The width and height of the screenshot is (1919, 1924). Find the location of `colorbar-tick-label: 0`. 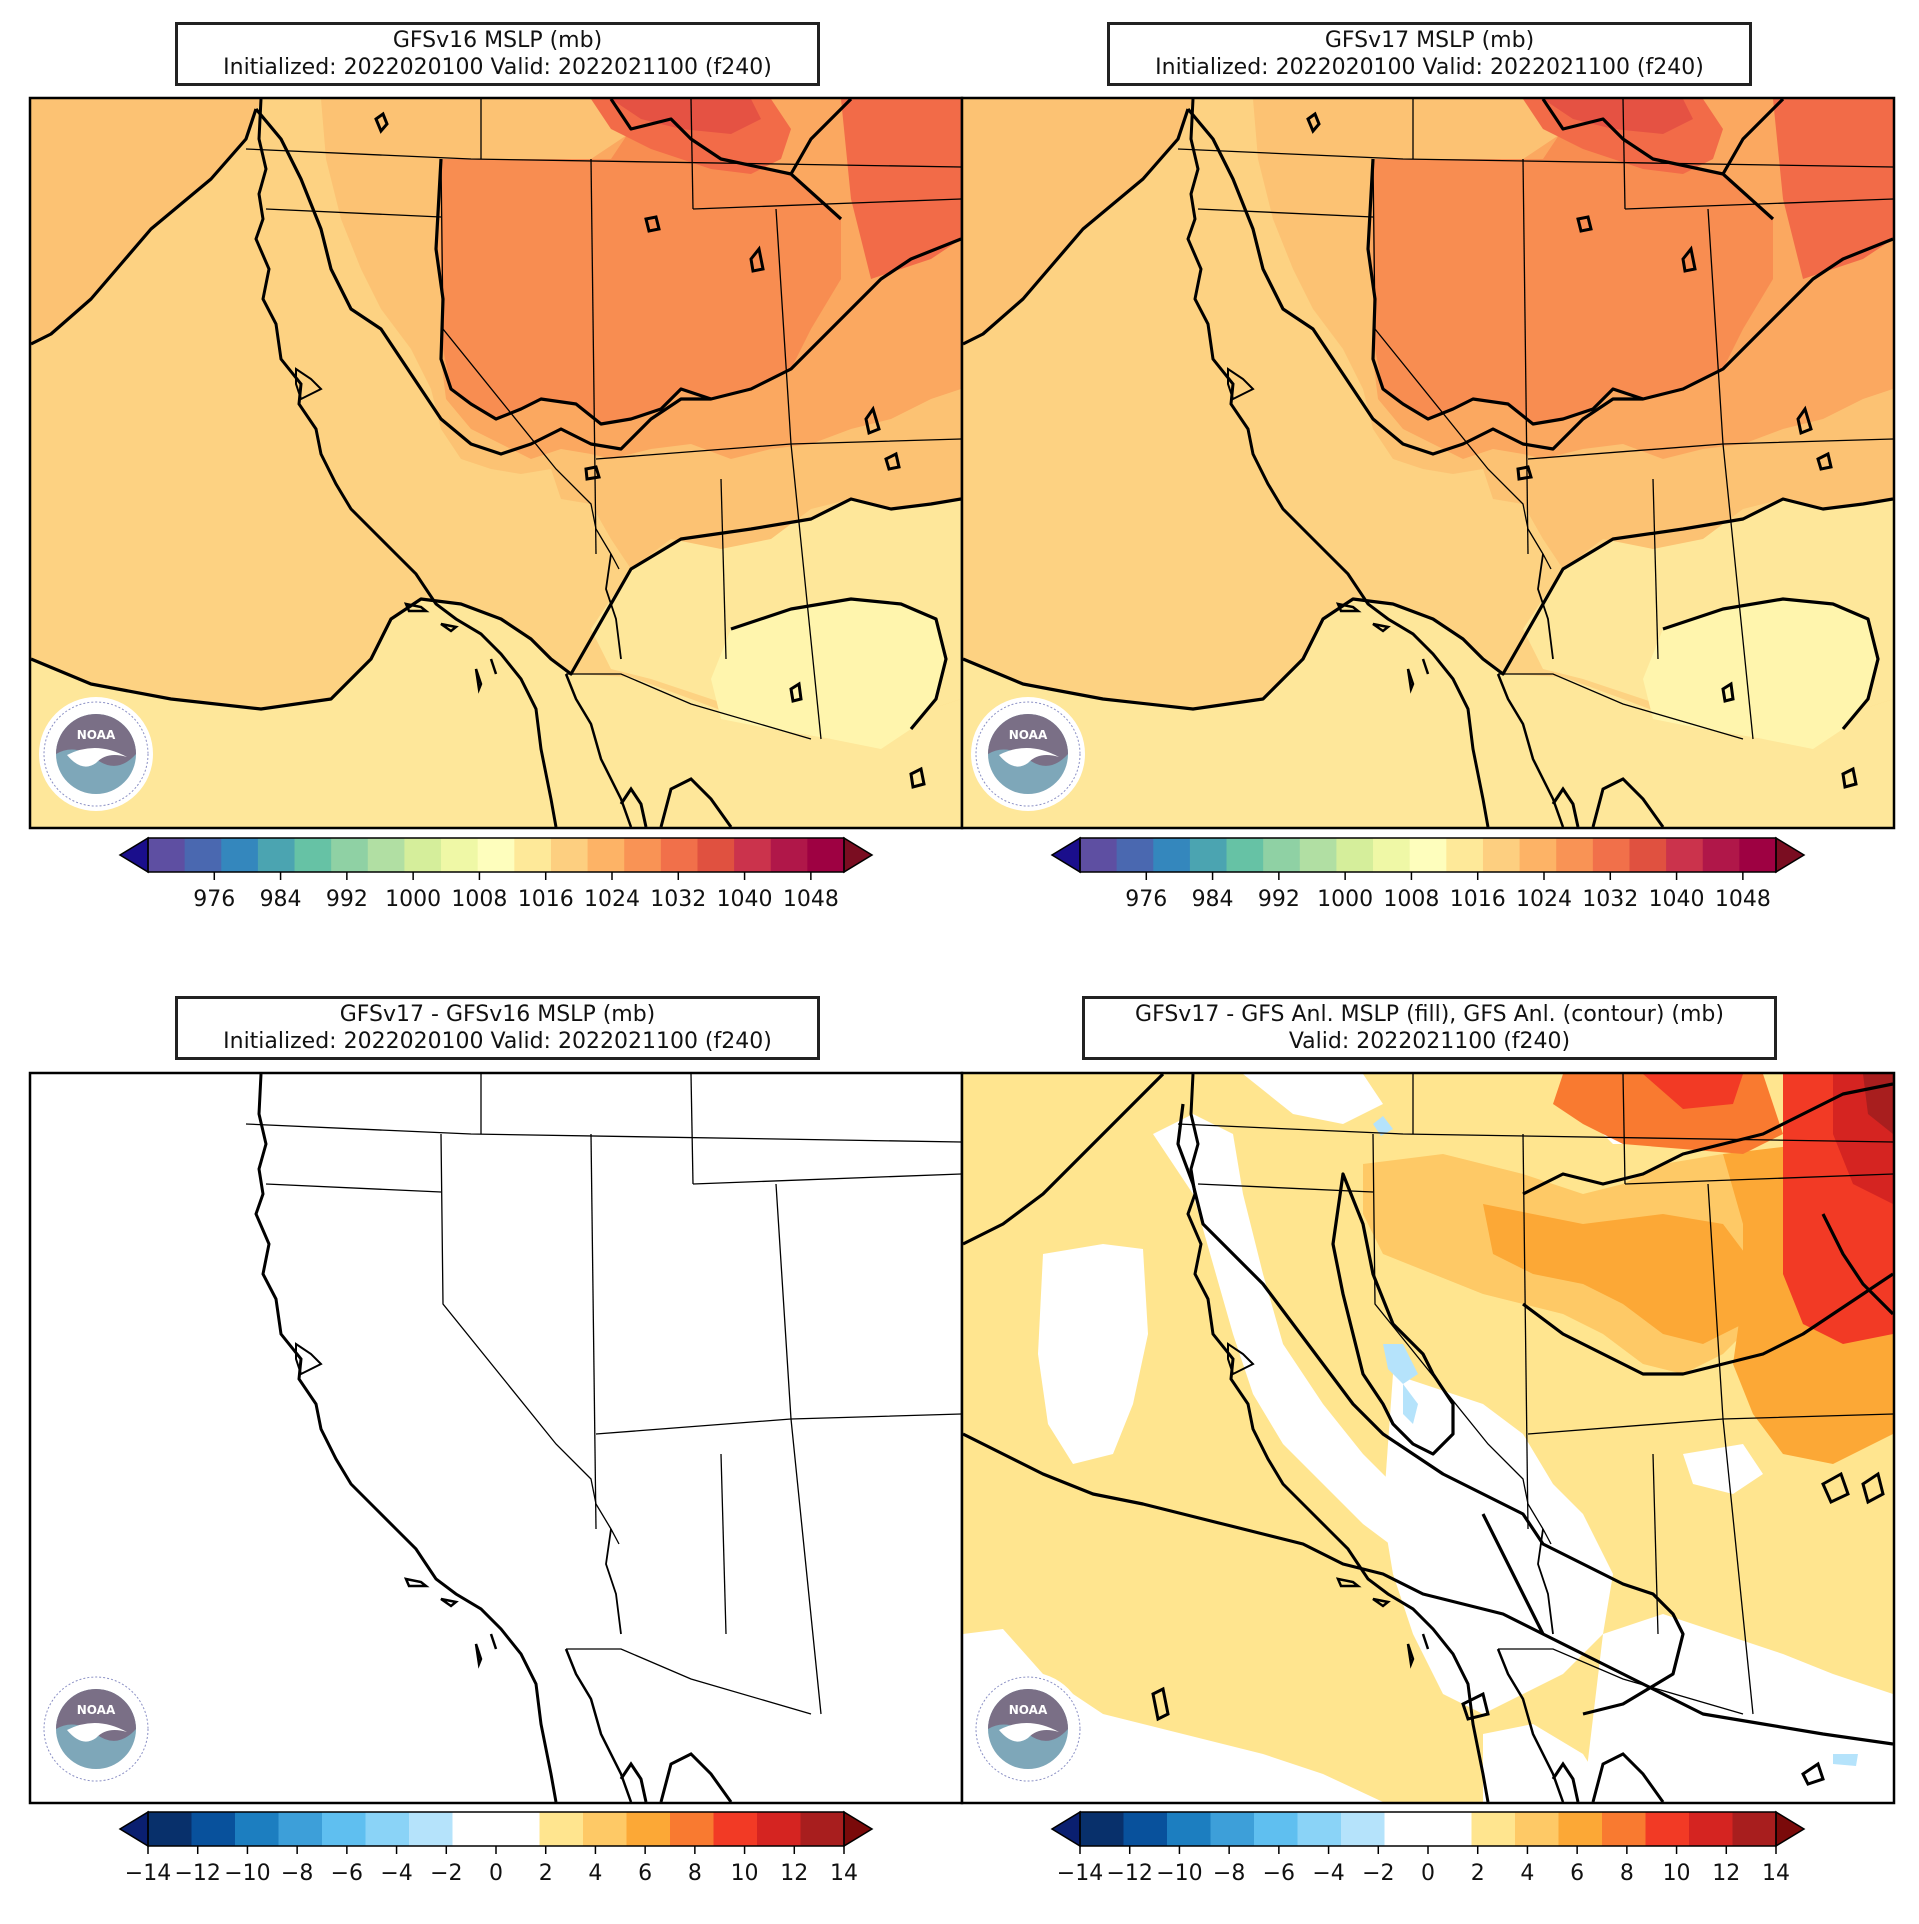

colorbar-tick-label: 0 is located at coordinates (496, 1873).